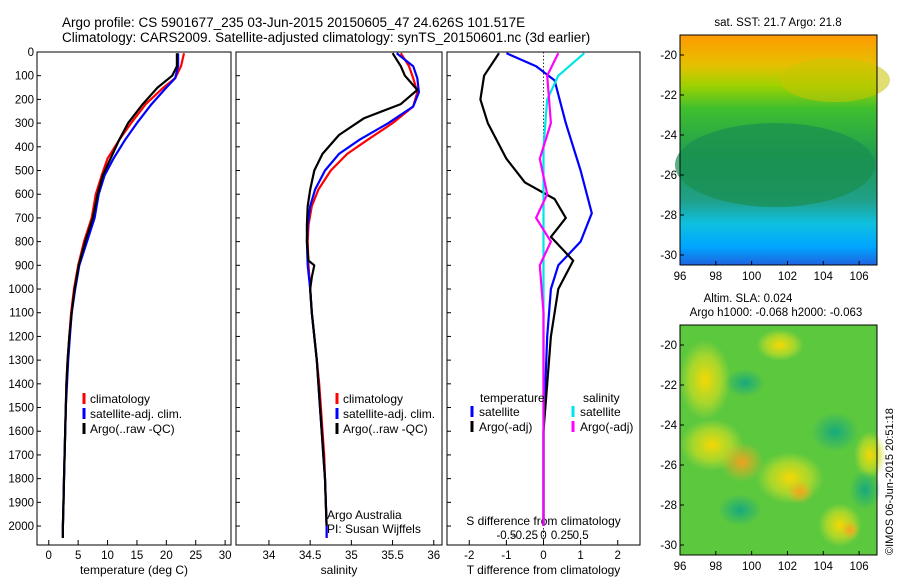 The image size is (900, 580). What do you see at coordinates (506, 536) in the screenshot?
I see `secondary-tick-label: -0.5` at bounding box center [506, 536].